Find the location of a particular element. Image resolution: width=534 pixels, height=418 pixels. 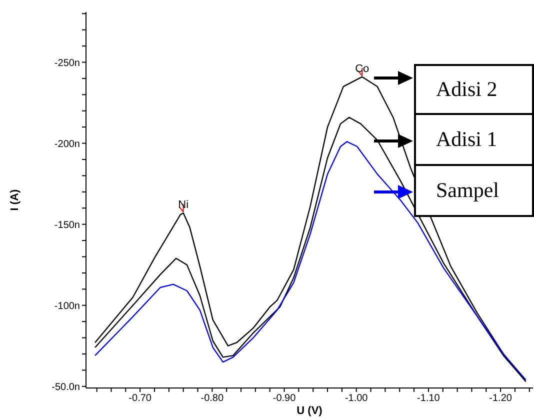

x-tick-label: -1.00 is located at coordinates (356, 398).